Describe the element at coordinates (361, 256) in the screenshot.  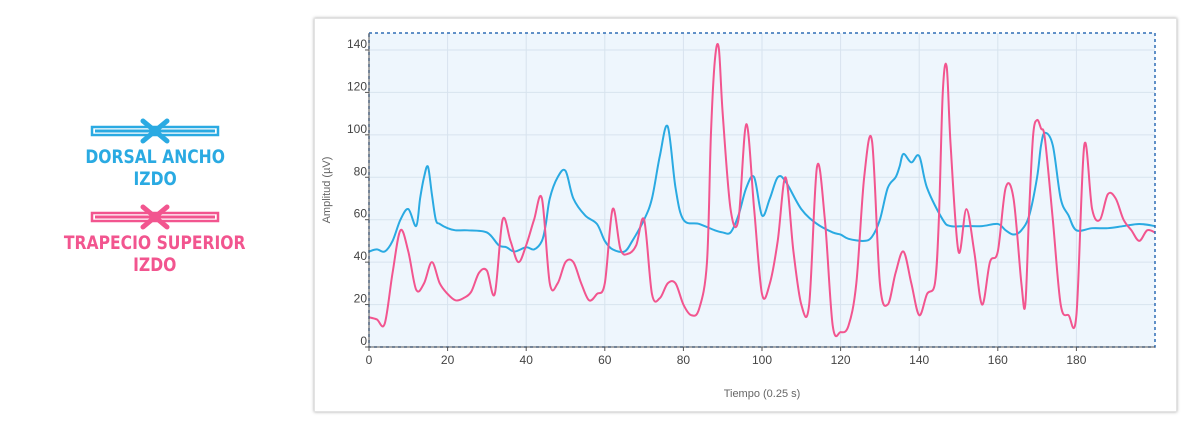
I see `y-tick-label: 40` at that location.